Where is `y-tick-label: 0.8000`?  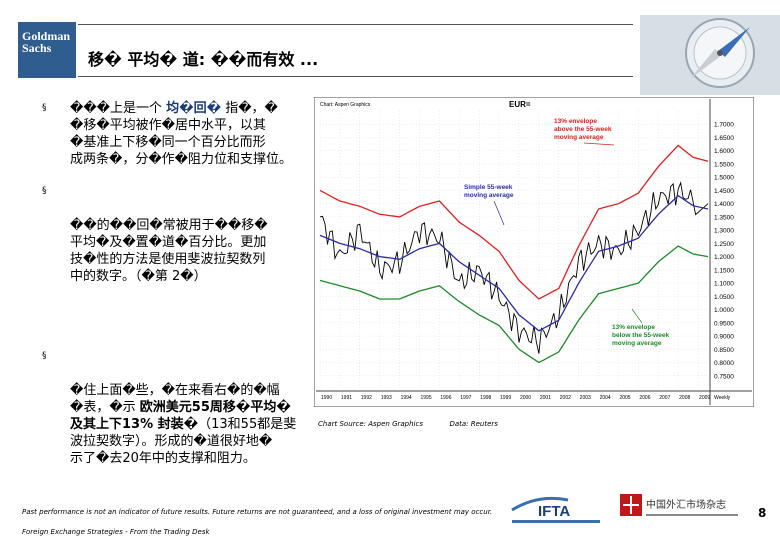
y-tick-label: 0.8000 is located at coordinates (724, 363).